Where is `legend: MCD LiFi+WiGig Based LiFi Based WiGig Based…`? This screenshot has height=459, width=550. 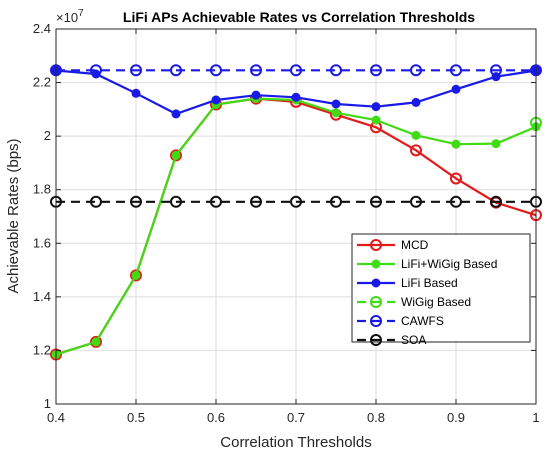
legend: MCD LiFi+WiGig Based LiFi Based WiGig Based… is located at coordinates (441, 290).